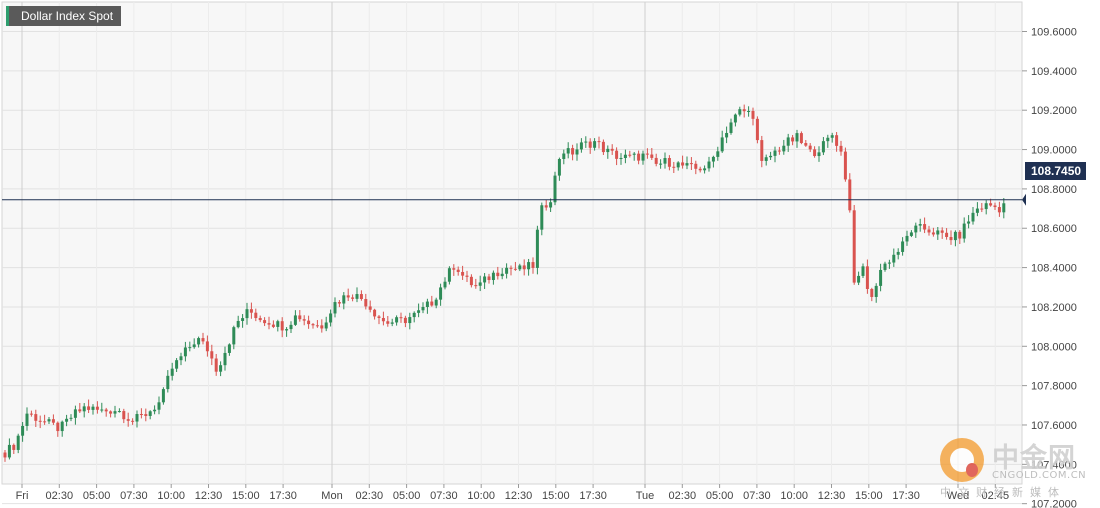  What do you see at coordinates (64, 16) in the screenshot?
I see `chart-title: Dollar Index Spot` at bounding box center [64, 16].